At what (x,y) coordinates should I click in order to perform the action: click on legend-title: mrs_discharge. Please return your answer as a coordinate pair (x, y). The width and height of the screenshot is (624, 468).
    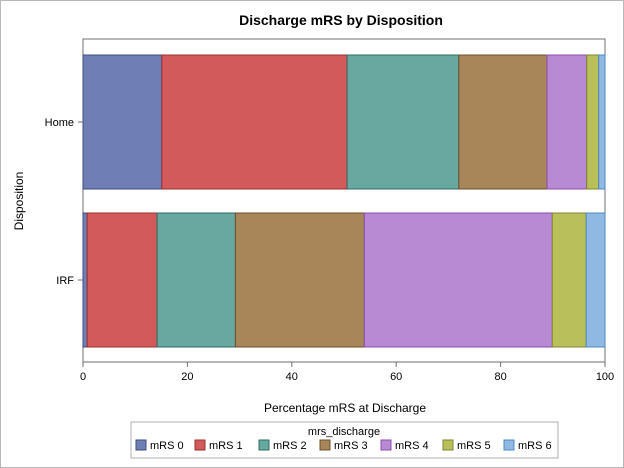
    Looking at the image, I should click on (344, 432).